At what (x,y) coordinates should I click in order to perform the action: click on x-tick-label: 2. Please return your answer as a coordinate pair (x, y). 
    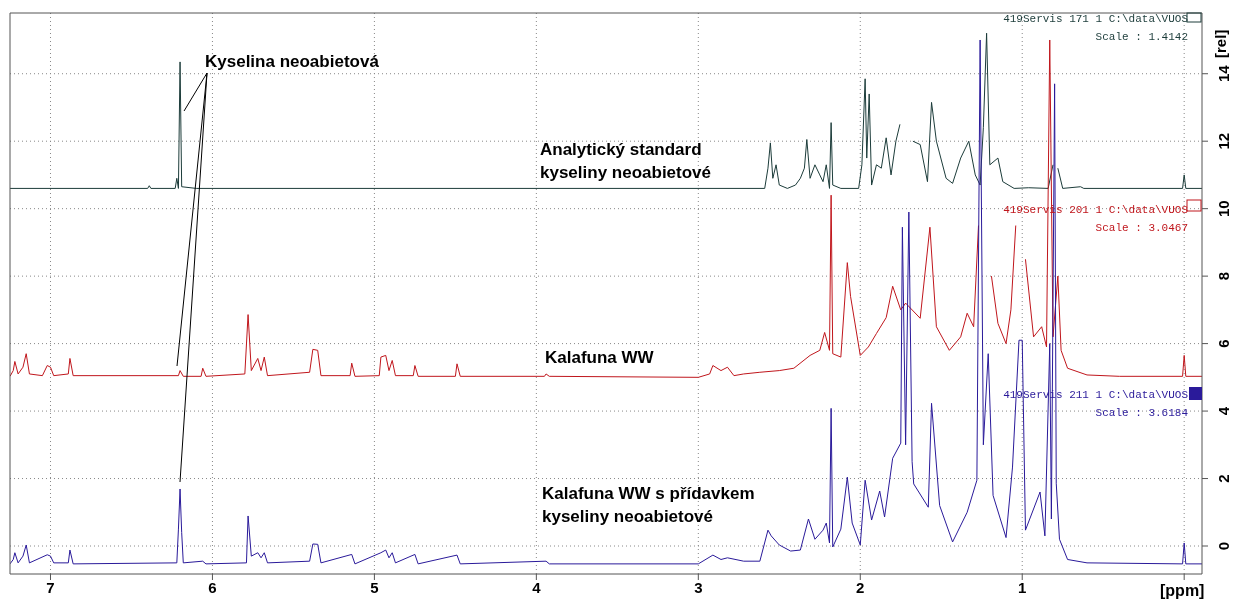
    Looking at the image, I should click on (860, 587).